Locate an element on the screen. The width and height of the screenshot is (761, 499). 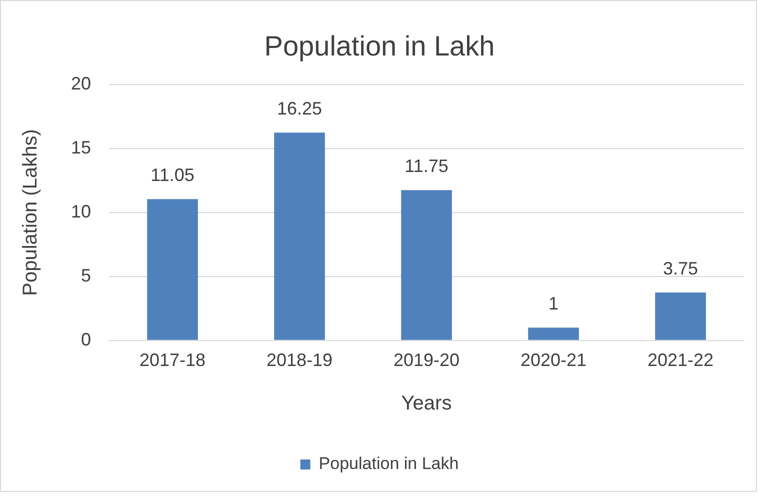
data-label: 3.75 is located at coordinates (680, 268).